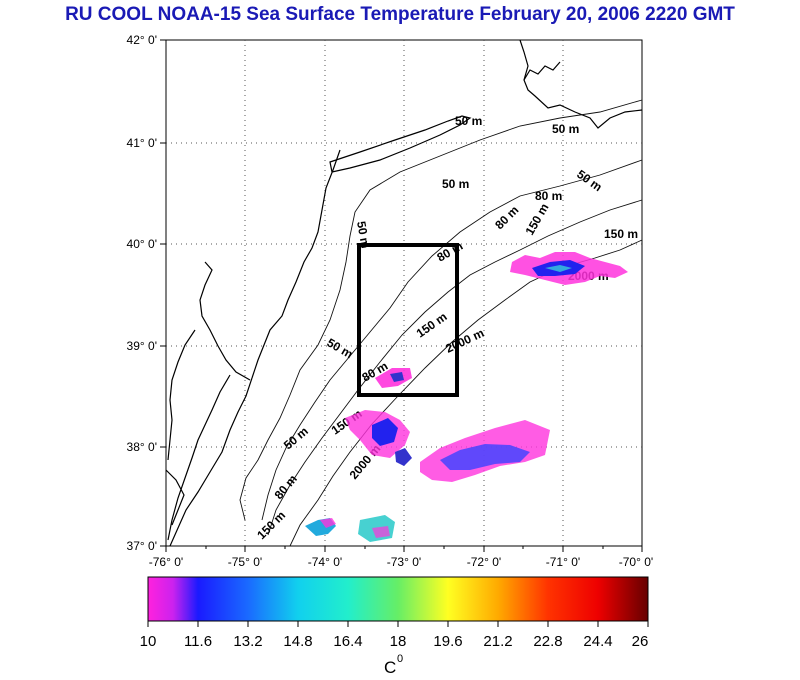  I want to click on colorbar-tick-label: 22.8, so click(547, 641).